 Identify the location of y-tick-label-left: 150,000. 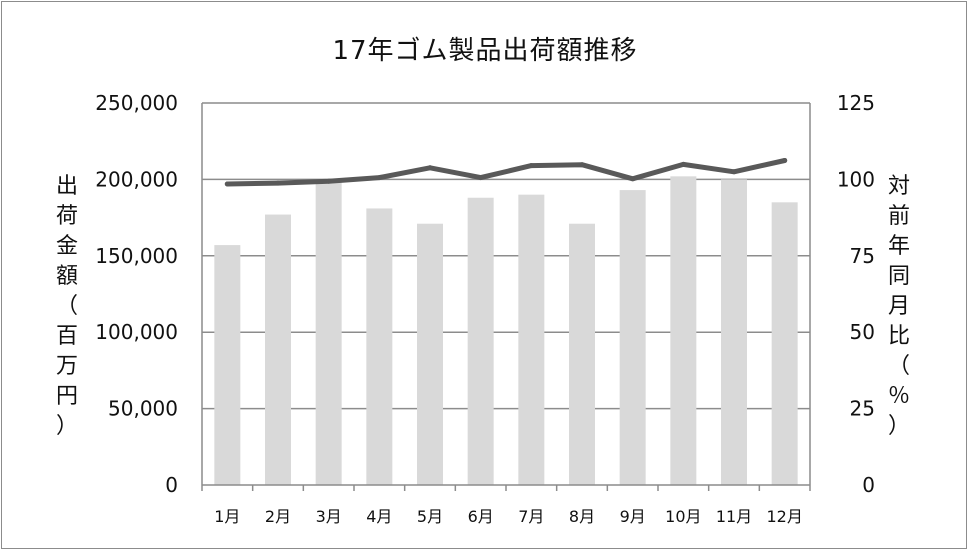
(136, 256).